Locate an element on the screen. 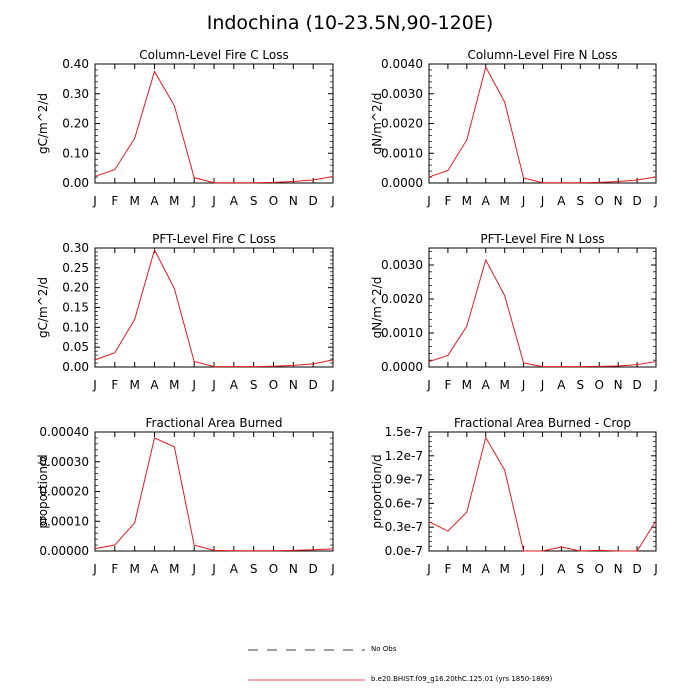  y-tick-label: 0.6e-7 is located at coordinates (404, 503).